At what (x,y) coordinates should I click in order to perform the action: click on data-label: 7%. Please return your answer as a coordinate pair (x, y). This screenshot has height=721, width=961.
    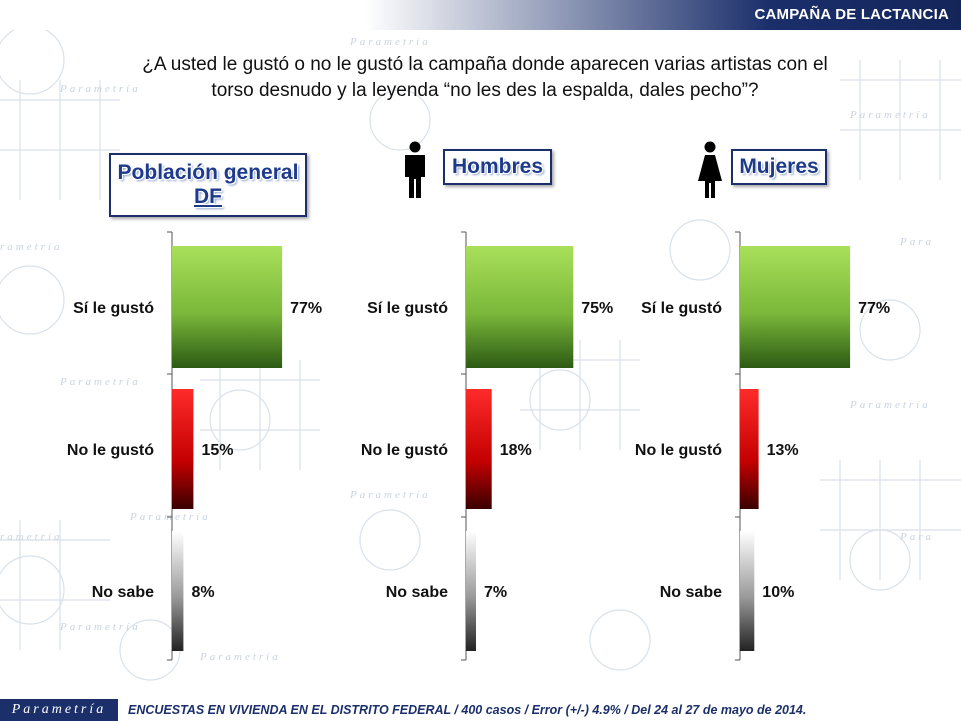
    Looking at the image, I should click on (495, 592).